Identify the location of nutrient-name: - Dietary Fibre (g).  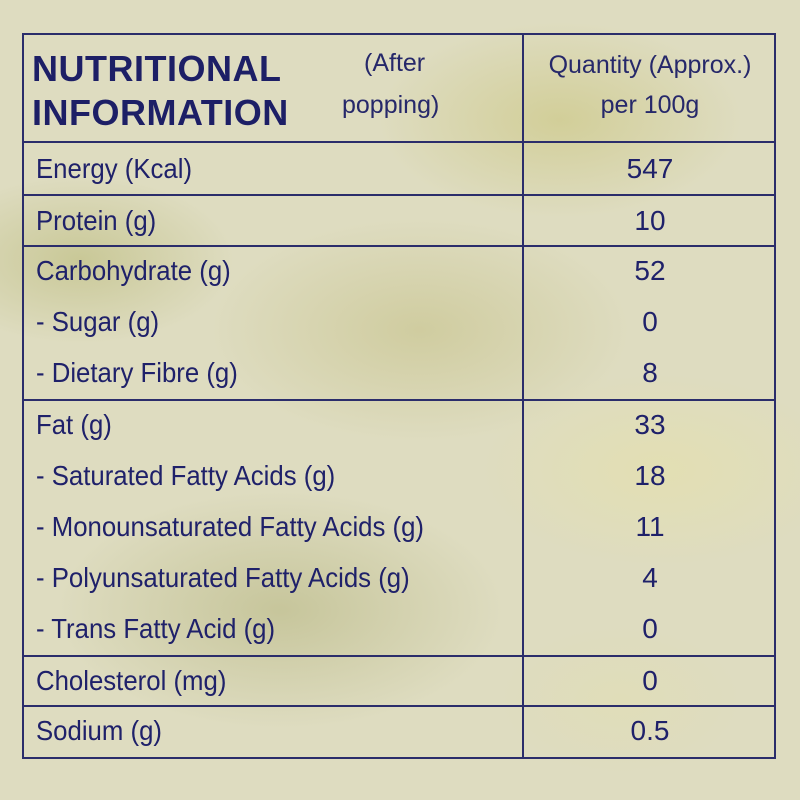
(137, 372).